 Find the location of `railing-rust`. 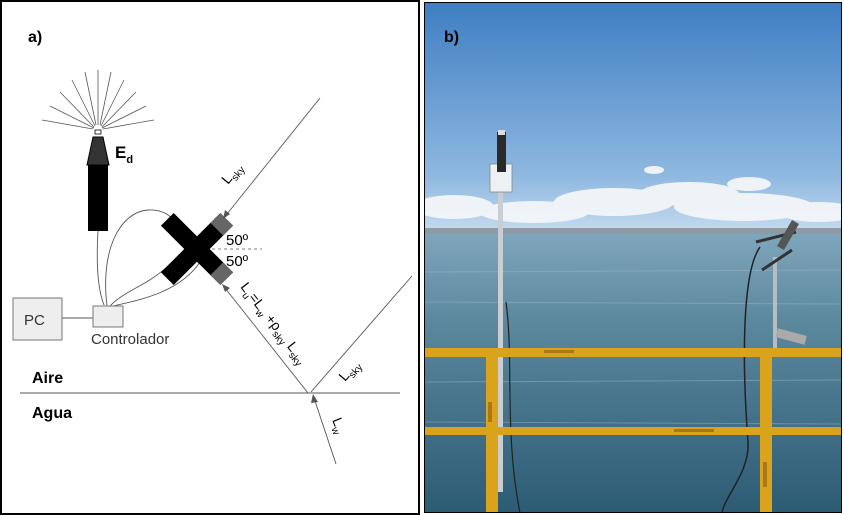

railing-rust is located at coordinates (627, 418).